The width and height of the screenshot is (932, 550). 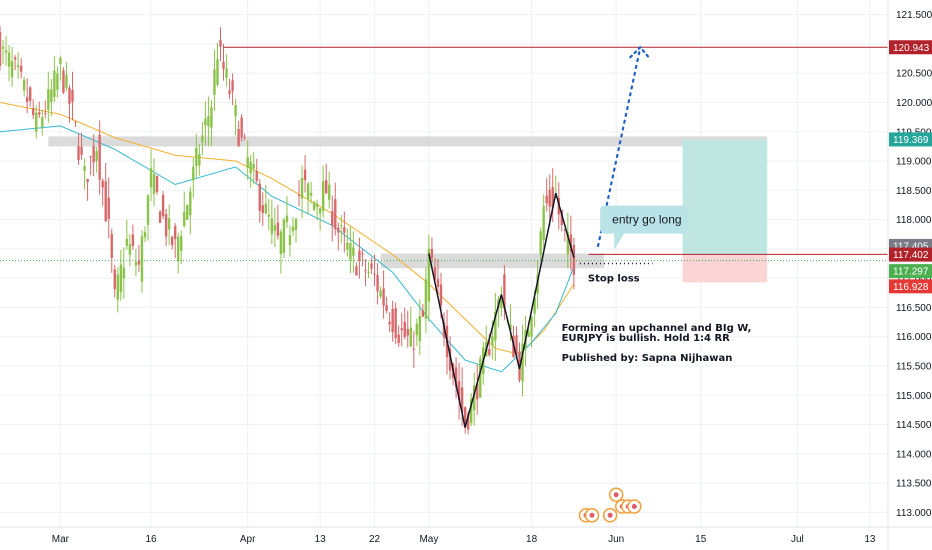 What do you see at coordinates (321, 539) in the screenshot?
I see `time-tick-label: 13` at bounding box center [321, 539].